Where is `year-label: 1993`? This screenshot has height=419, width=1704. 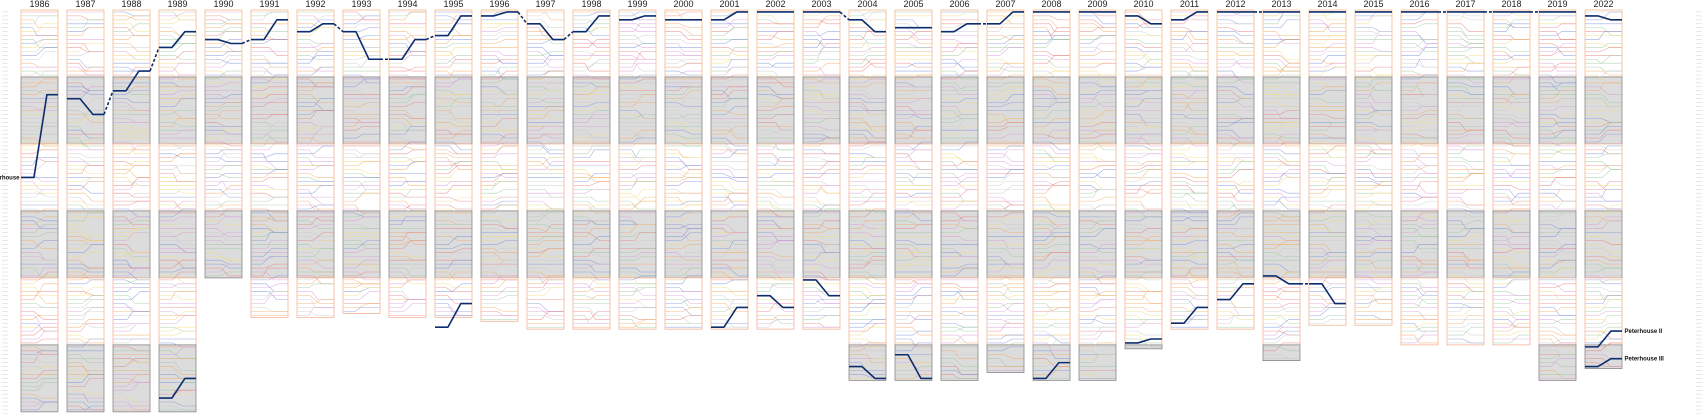
year-label: 1993 is located at coordinates (361, 4).